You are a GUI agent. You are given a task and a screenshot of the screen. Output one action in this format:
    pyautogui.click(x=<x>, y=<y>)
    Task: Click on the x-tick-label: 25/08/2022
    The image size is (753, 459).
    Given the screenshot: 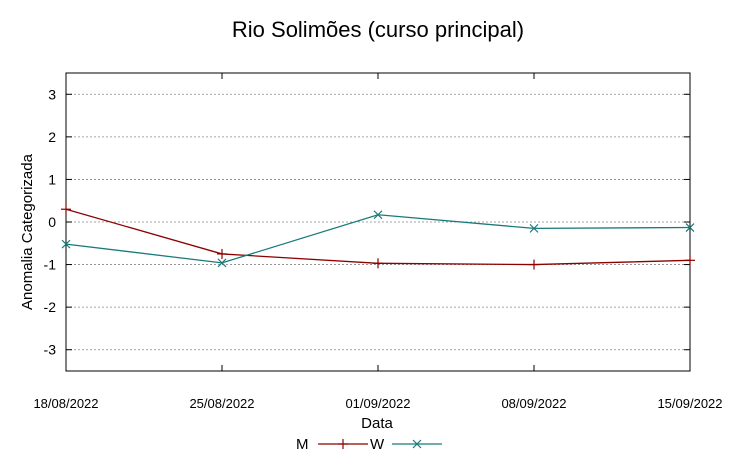 What is the action you would take?
    pyautogui.click(x=221, y=403)
    